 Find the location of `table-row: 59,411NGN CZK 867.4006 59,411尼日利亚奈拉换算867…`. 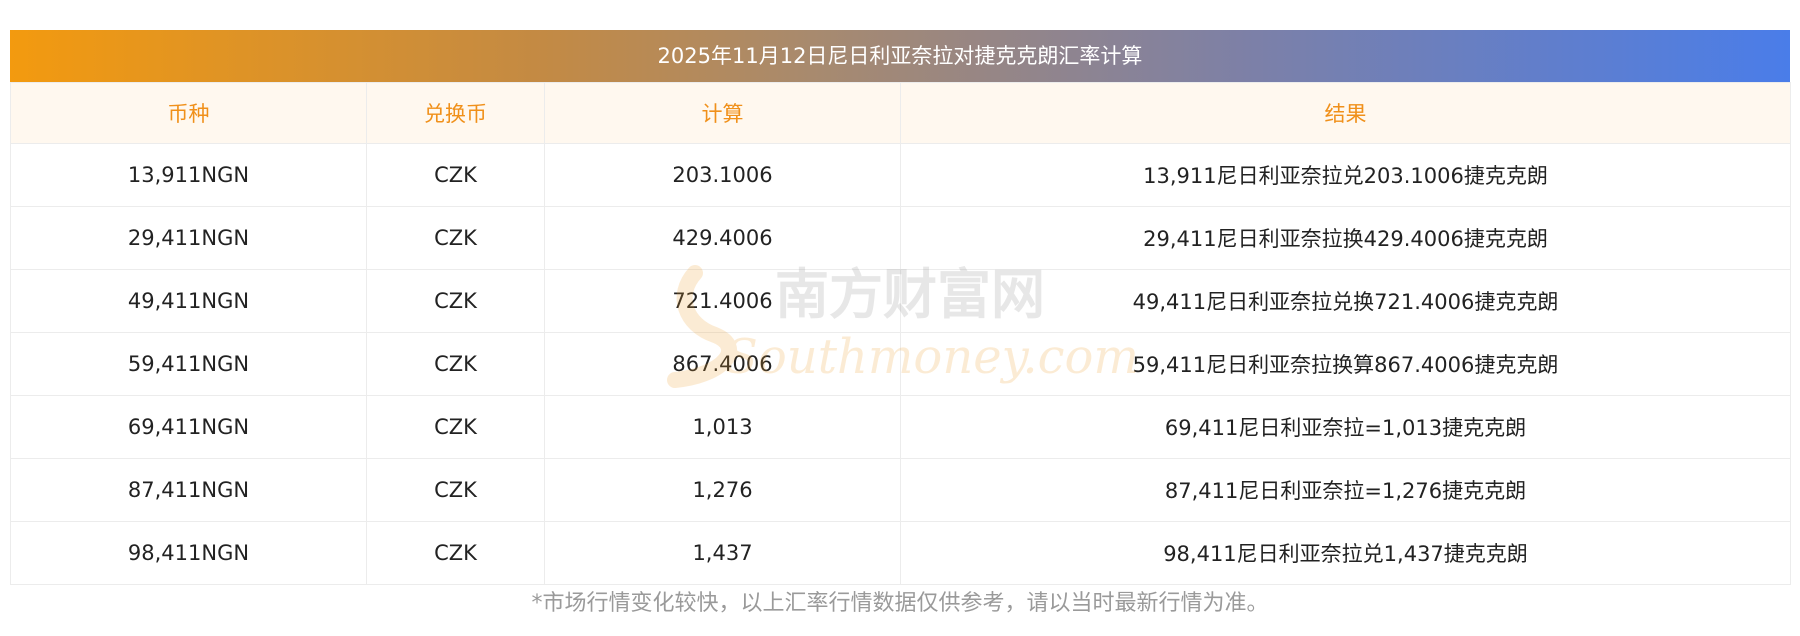

table-row: 59,411NGN CZK 867.4006 59,411尼日利亚奈拉换算867… is located at coordinates (900, 364).